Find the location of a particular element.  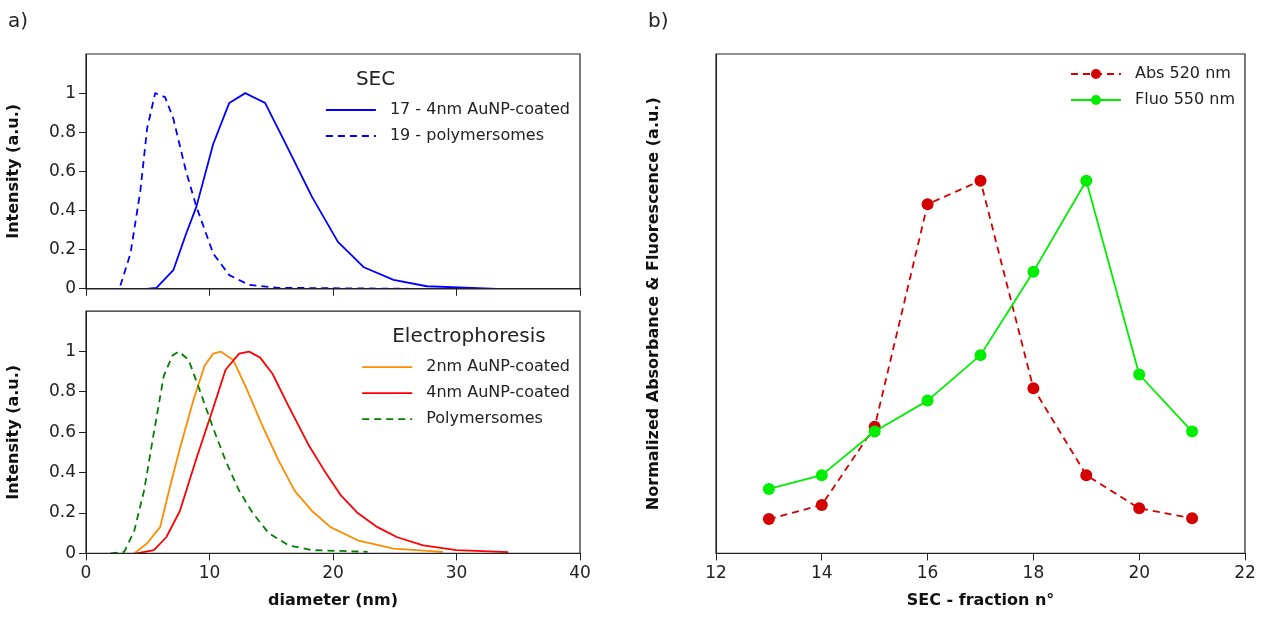

legend-title: Electrophoresis is located at coordinates (469, 335).